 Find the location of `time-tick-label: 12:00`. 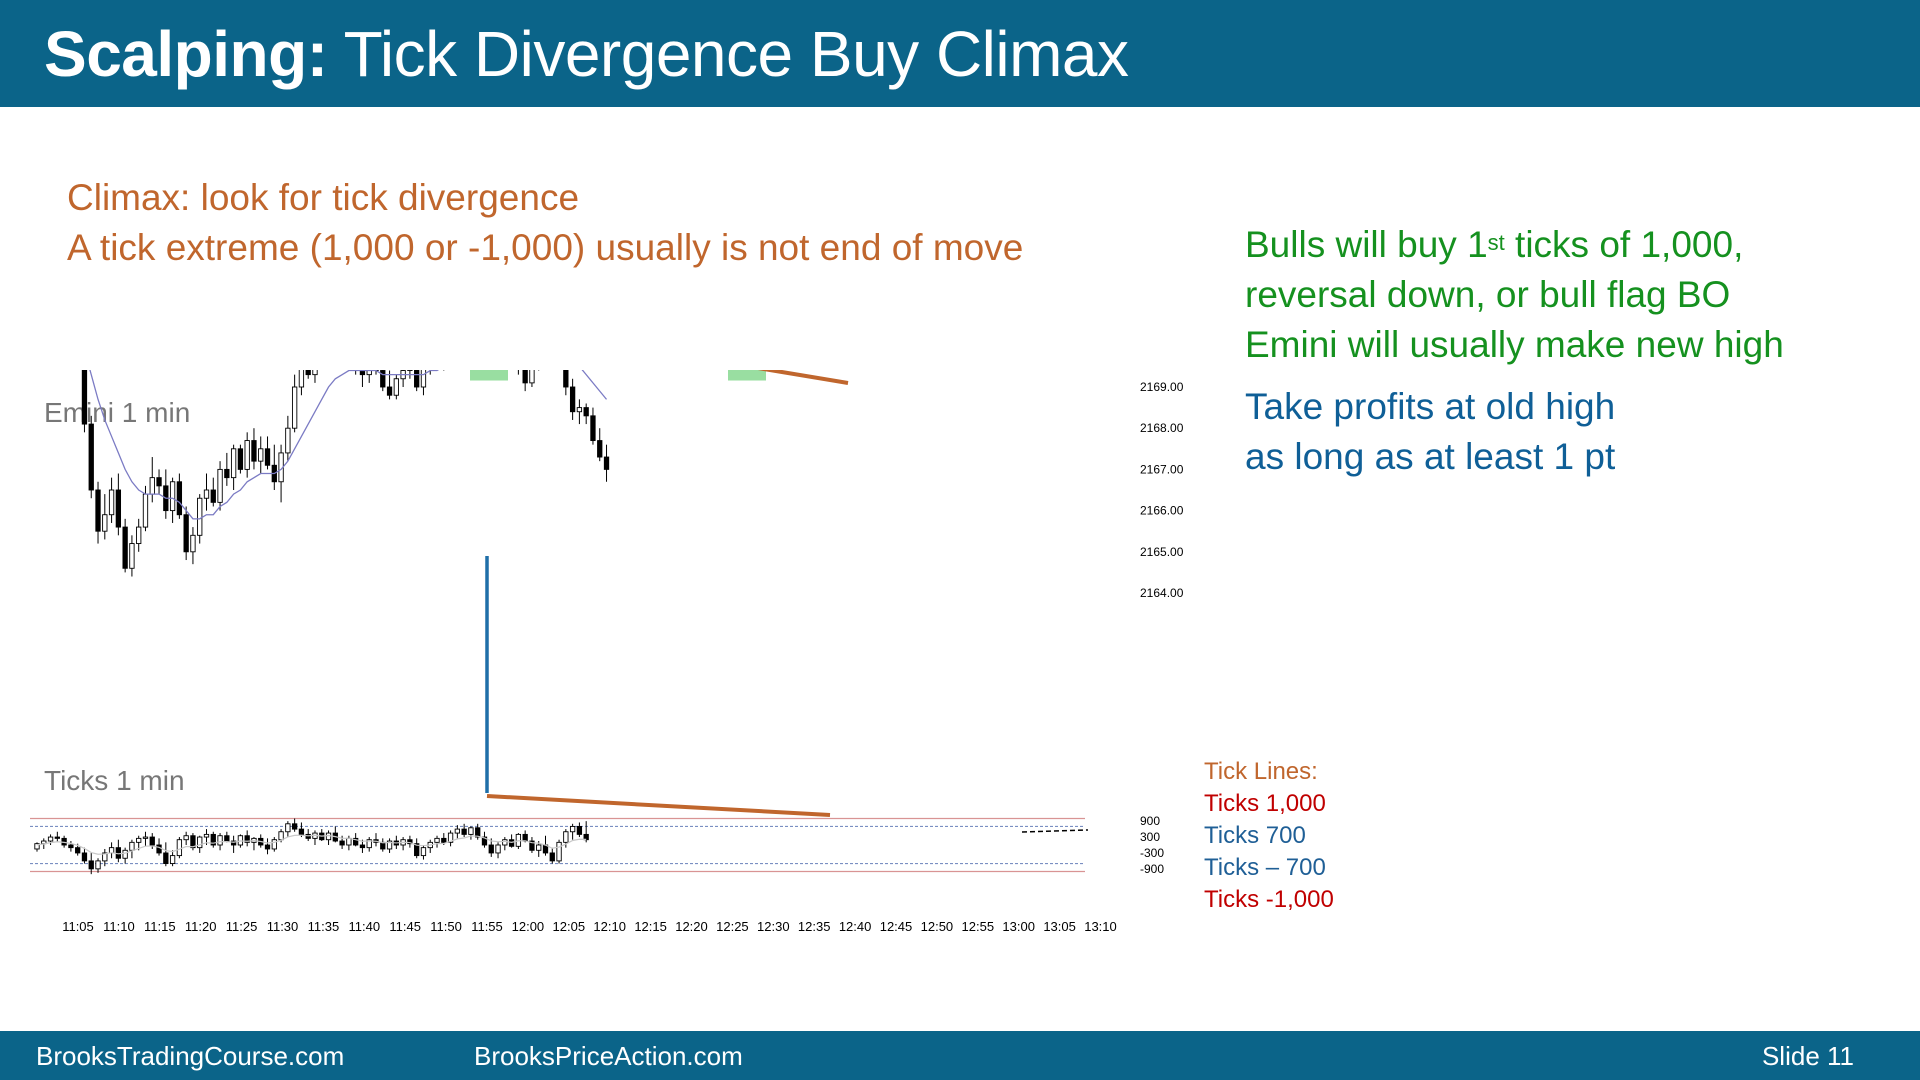

time-tick-label: 12:00 is located at coordinates (528, 926).